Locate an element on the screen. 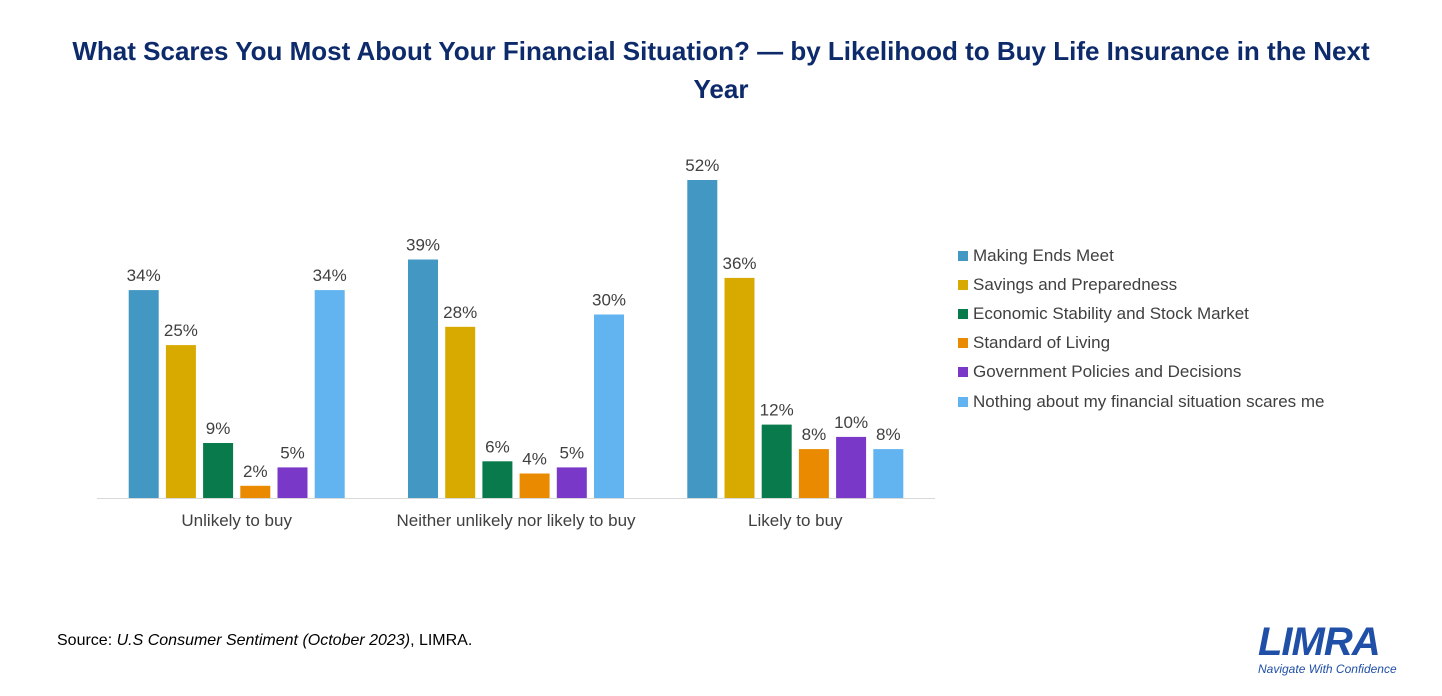 This screenshot has width=1442, height=696. data-label: 36% is located at coordinates (739, 263).